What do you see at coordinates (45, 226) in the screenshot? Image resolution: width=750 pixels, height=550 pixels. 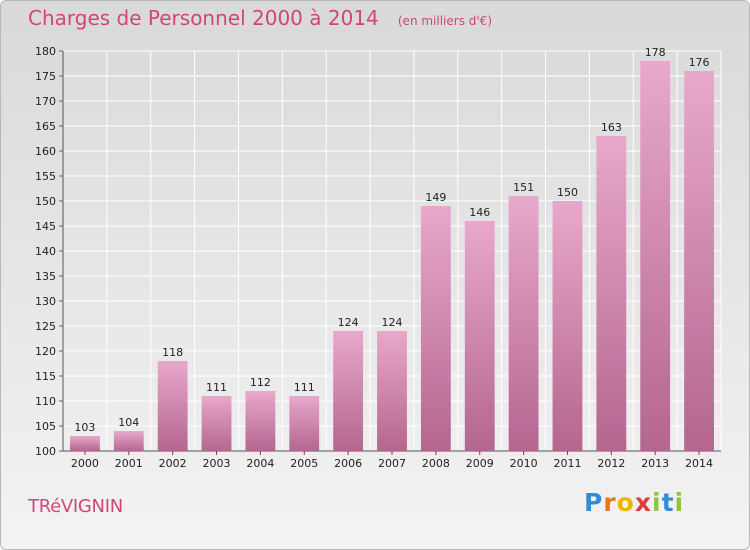 I see `y-tick-label: 145` at bounding box center [45, 226].